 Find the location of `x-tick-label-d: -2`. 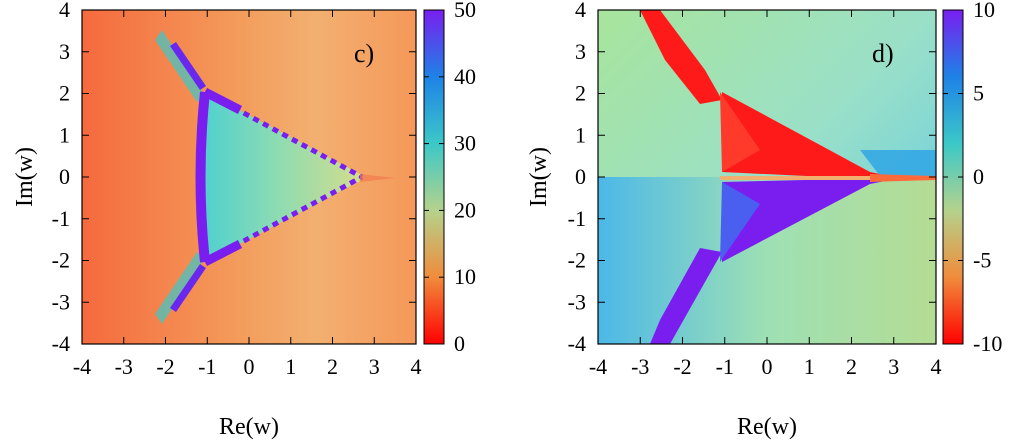

x-tick-label-d: -2 is located at coordinates (682, 366).